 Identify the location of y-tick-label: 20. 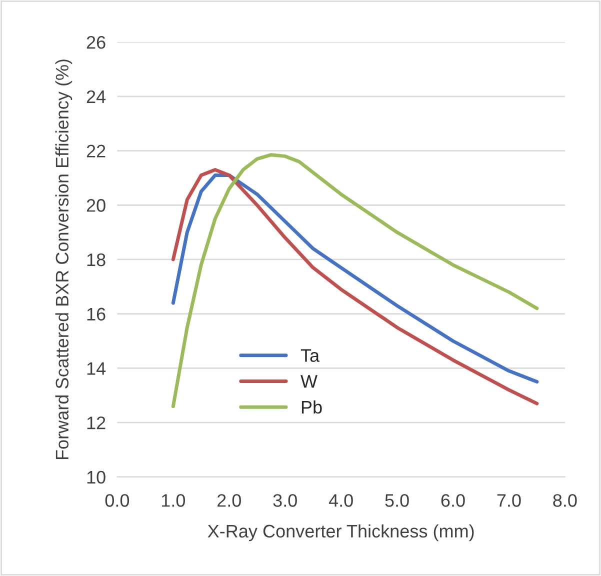
(96, 205).